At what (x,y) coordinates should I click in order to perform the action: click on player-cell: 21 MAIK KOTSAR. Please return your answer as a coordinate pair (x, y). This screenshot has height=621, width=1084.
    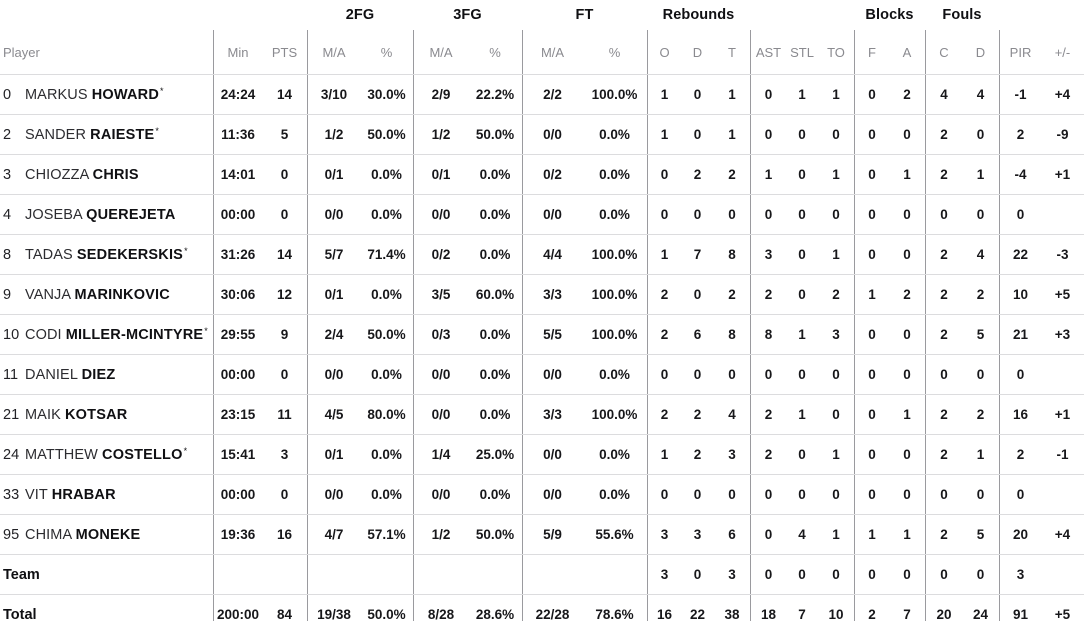
    Looking at the image, I should click on (106, 414).